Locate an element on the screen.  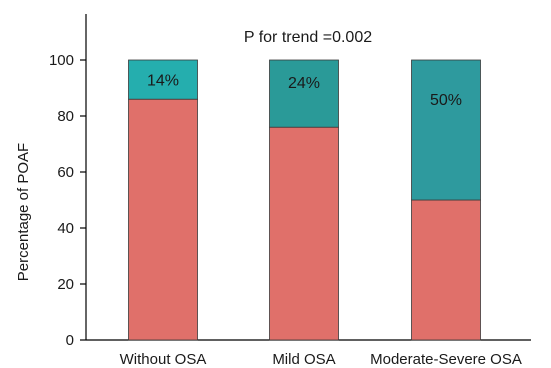
y-tick-label: 40 is located at coordinates (65, 228).